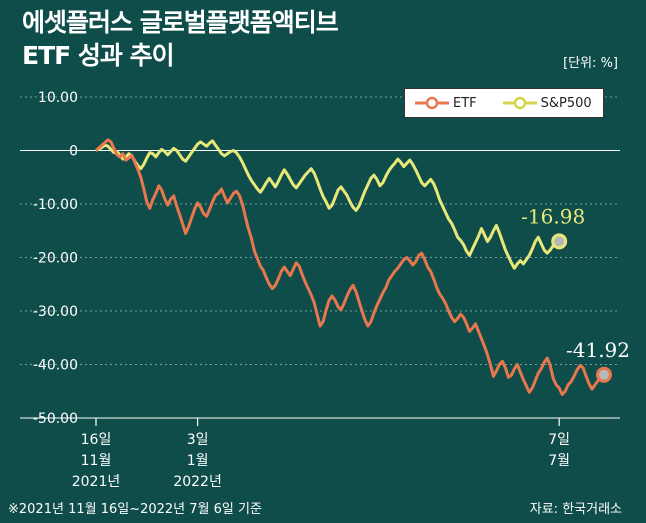 The width and height of the screenshot is (646, 523). Describe the element at coordinates (553, 216) in the screenshot. I see `end-label-sp500: -16.98` at that location.